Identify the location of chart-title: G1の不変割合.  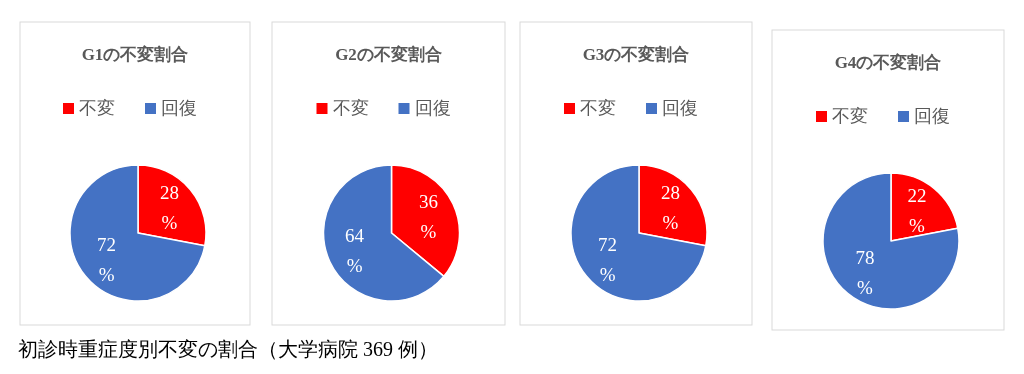
(135, 54).